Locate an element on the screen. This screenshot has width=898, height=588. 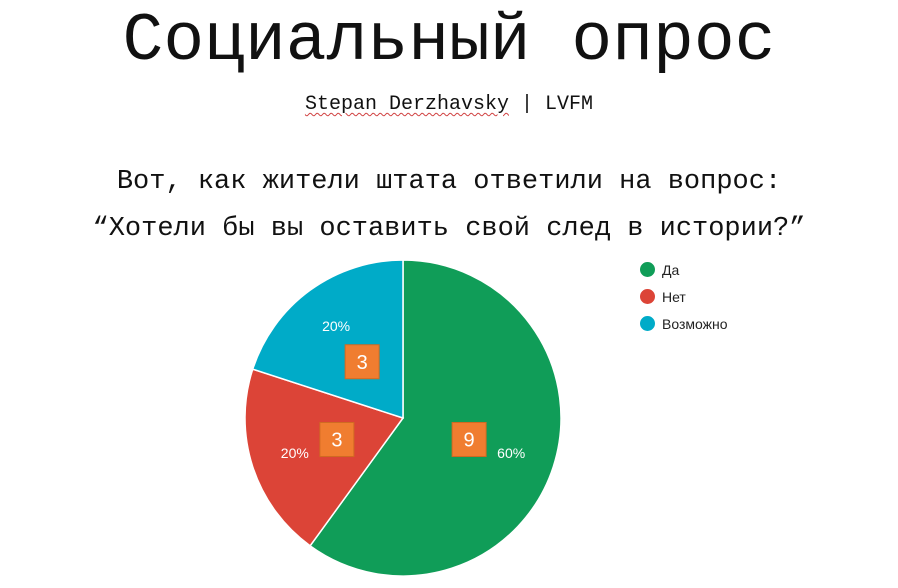
legend-label-maybe: Возможно is located at coordinates (695, 323).